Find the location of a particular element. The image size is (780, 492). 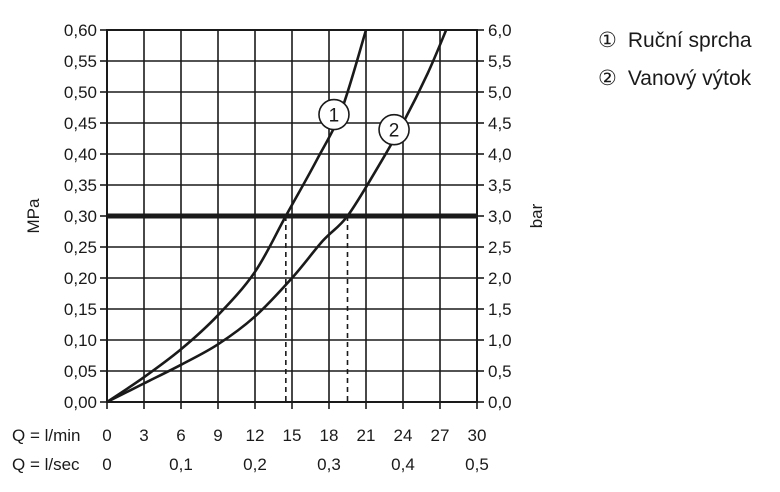

legend: ① Ruční sprcha ② Vanový výtok is located at coordinates (675, 60).